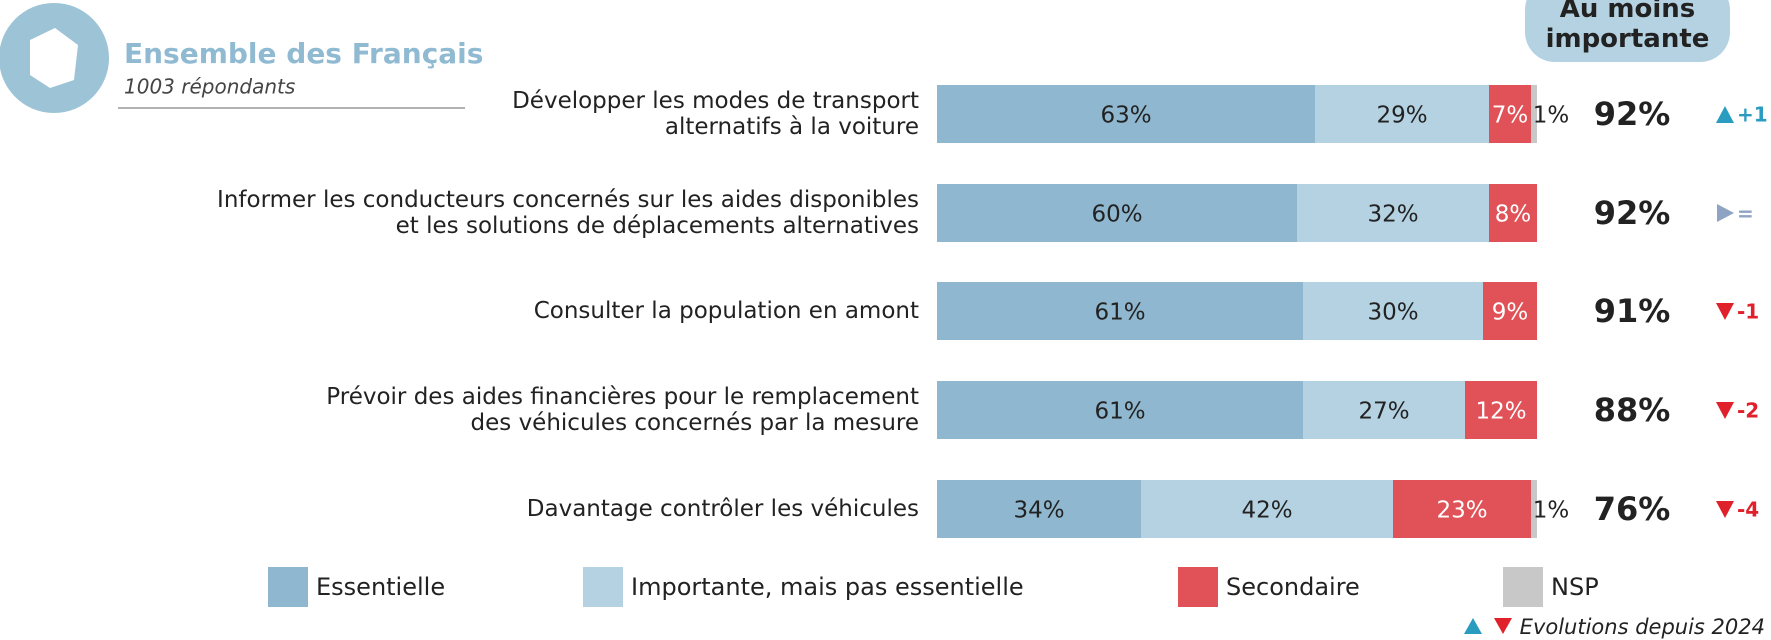  I want to click on logo-map, so click(54, 58).